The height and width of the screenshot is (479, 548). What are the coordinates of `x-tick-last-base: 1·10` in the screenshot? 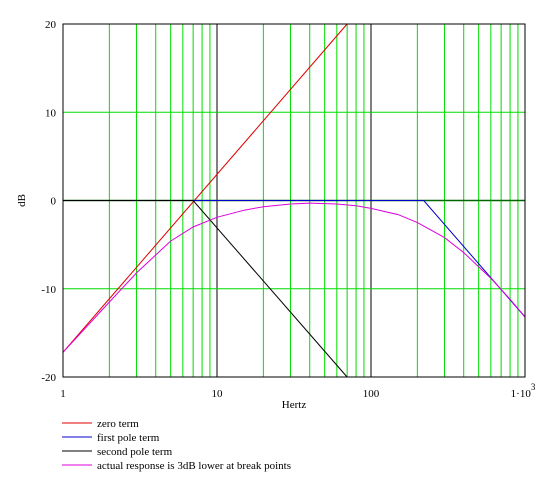 It's located at (521, 394).